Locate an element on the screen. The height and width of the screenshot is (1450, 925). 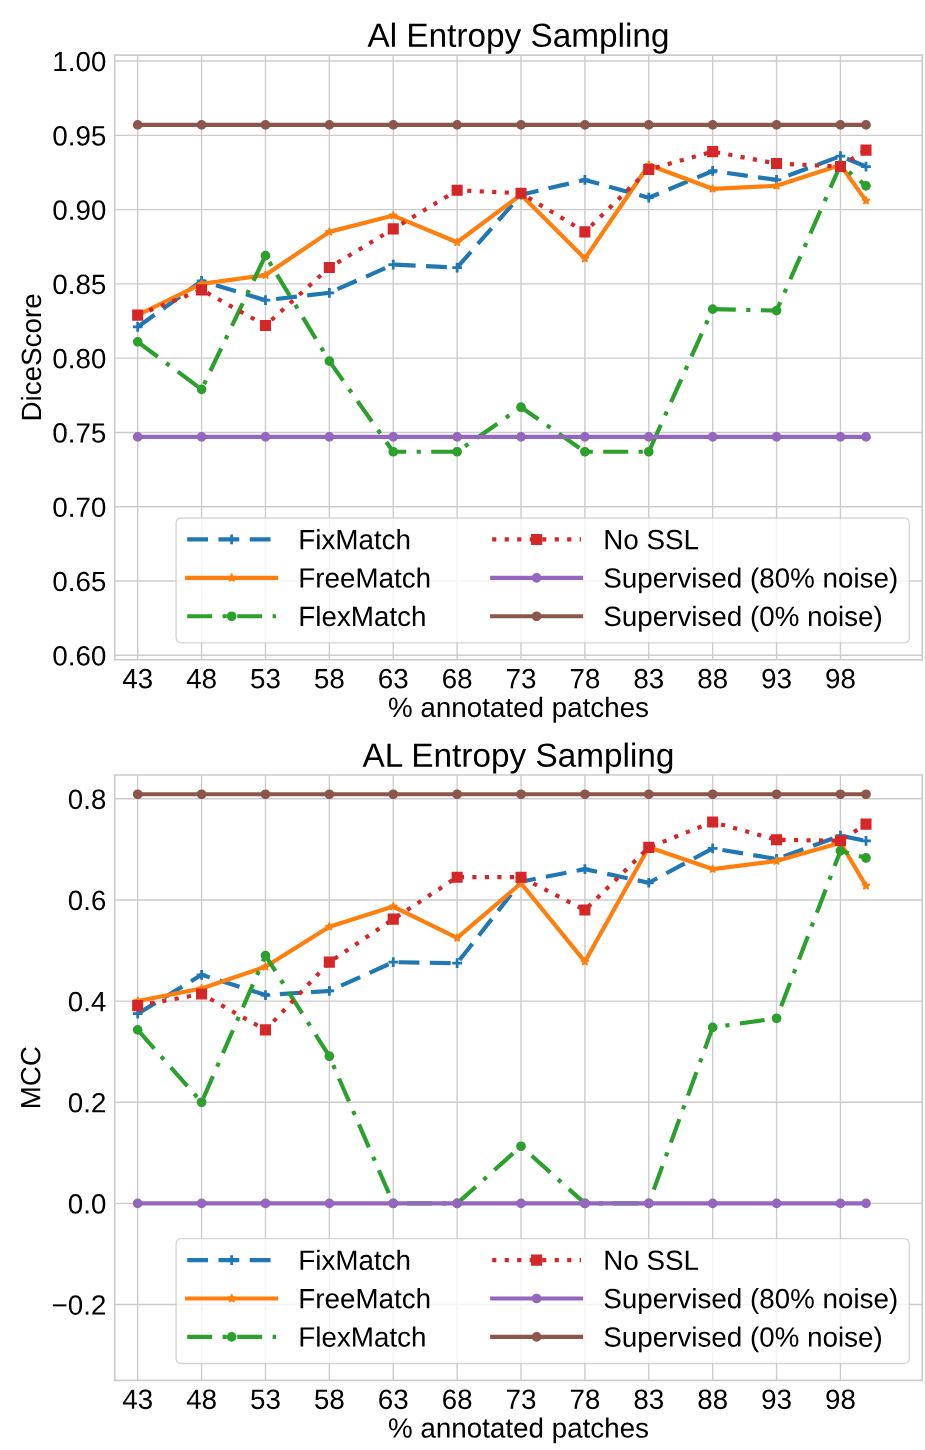
y-axis-title: DiceScore is located at coordinates (31, 357).